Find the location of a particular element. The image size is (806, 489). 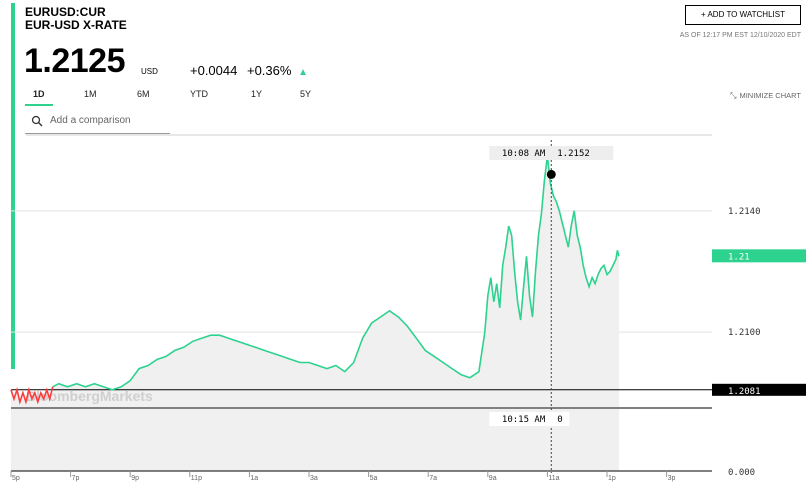

tab-6m: 6M is located at coordinates (143, 94).